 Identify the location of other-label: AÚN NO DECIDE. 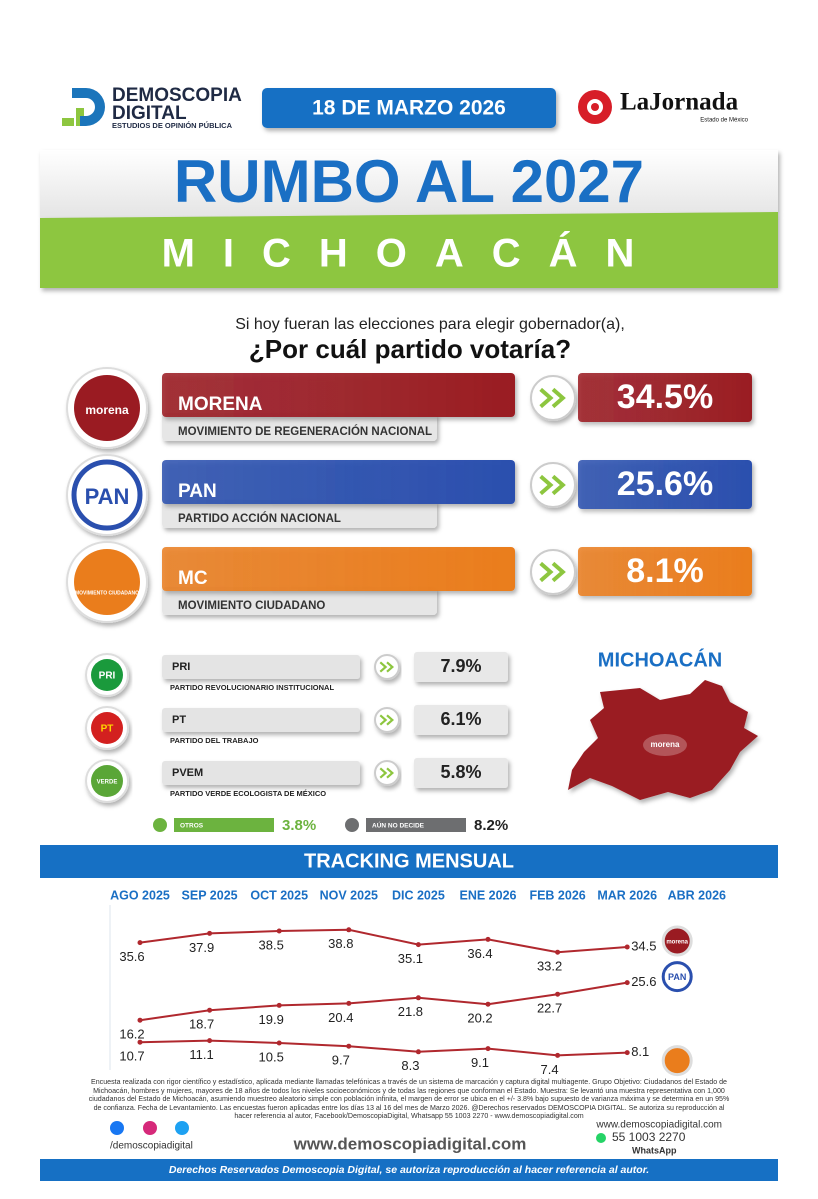
(398, 825).